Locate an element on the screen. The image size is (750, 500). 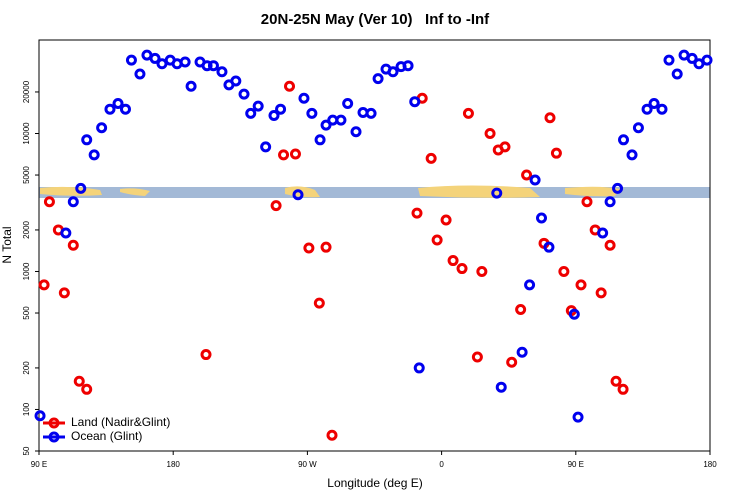
y-tick-label: 20000 is located at coordinates (26, 91).